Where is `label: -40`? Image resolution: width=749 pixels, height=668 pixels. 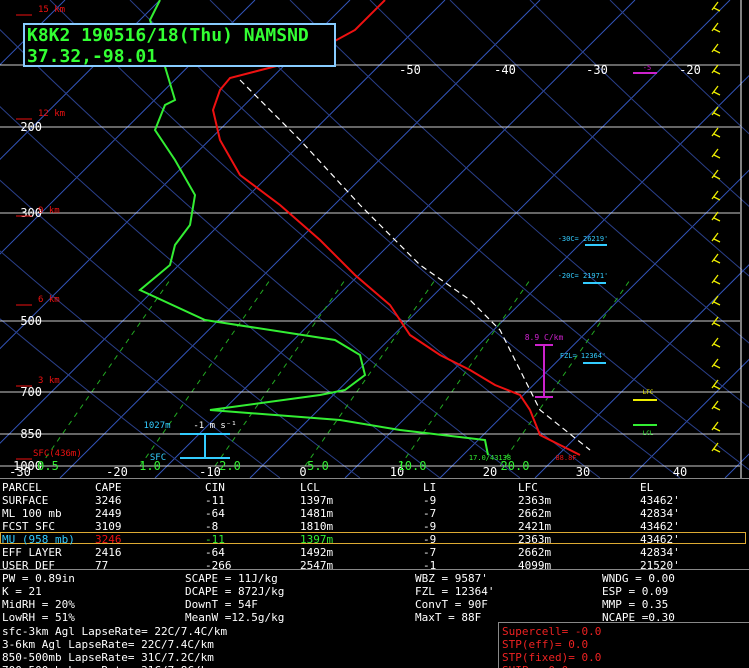 label: -40 is located at coordinates (505, 70).